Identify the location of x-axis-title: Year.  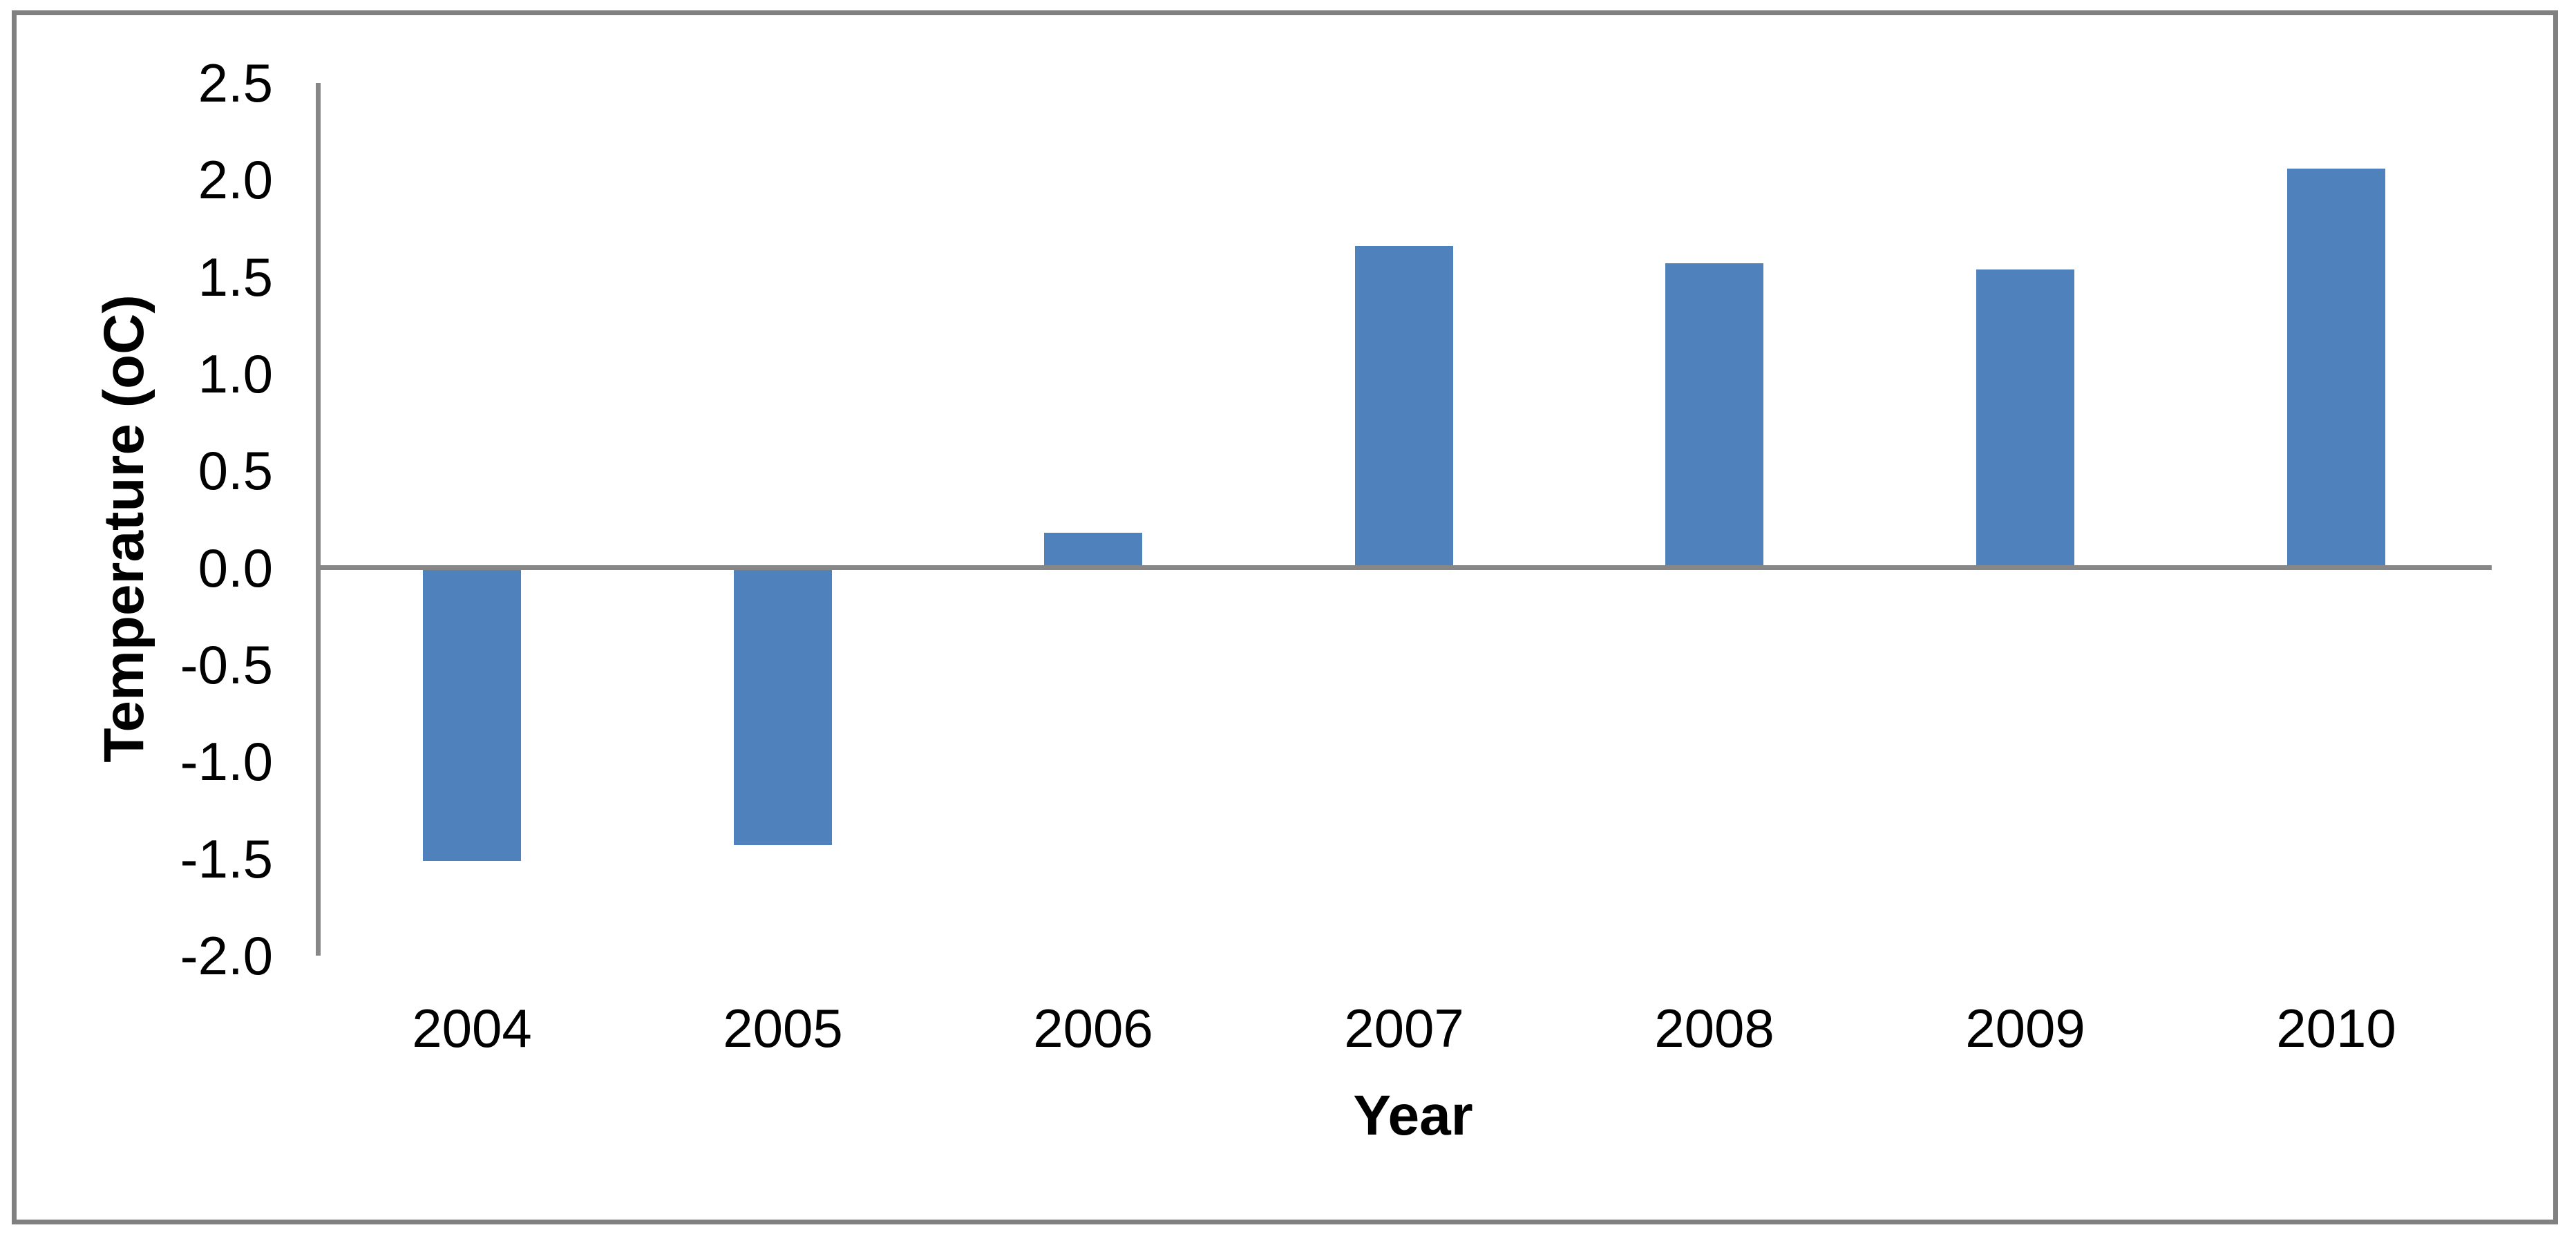
(1413, 1115).